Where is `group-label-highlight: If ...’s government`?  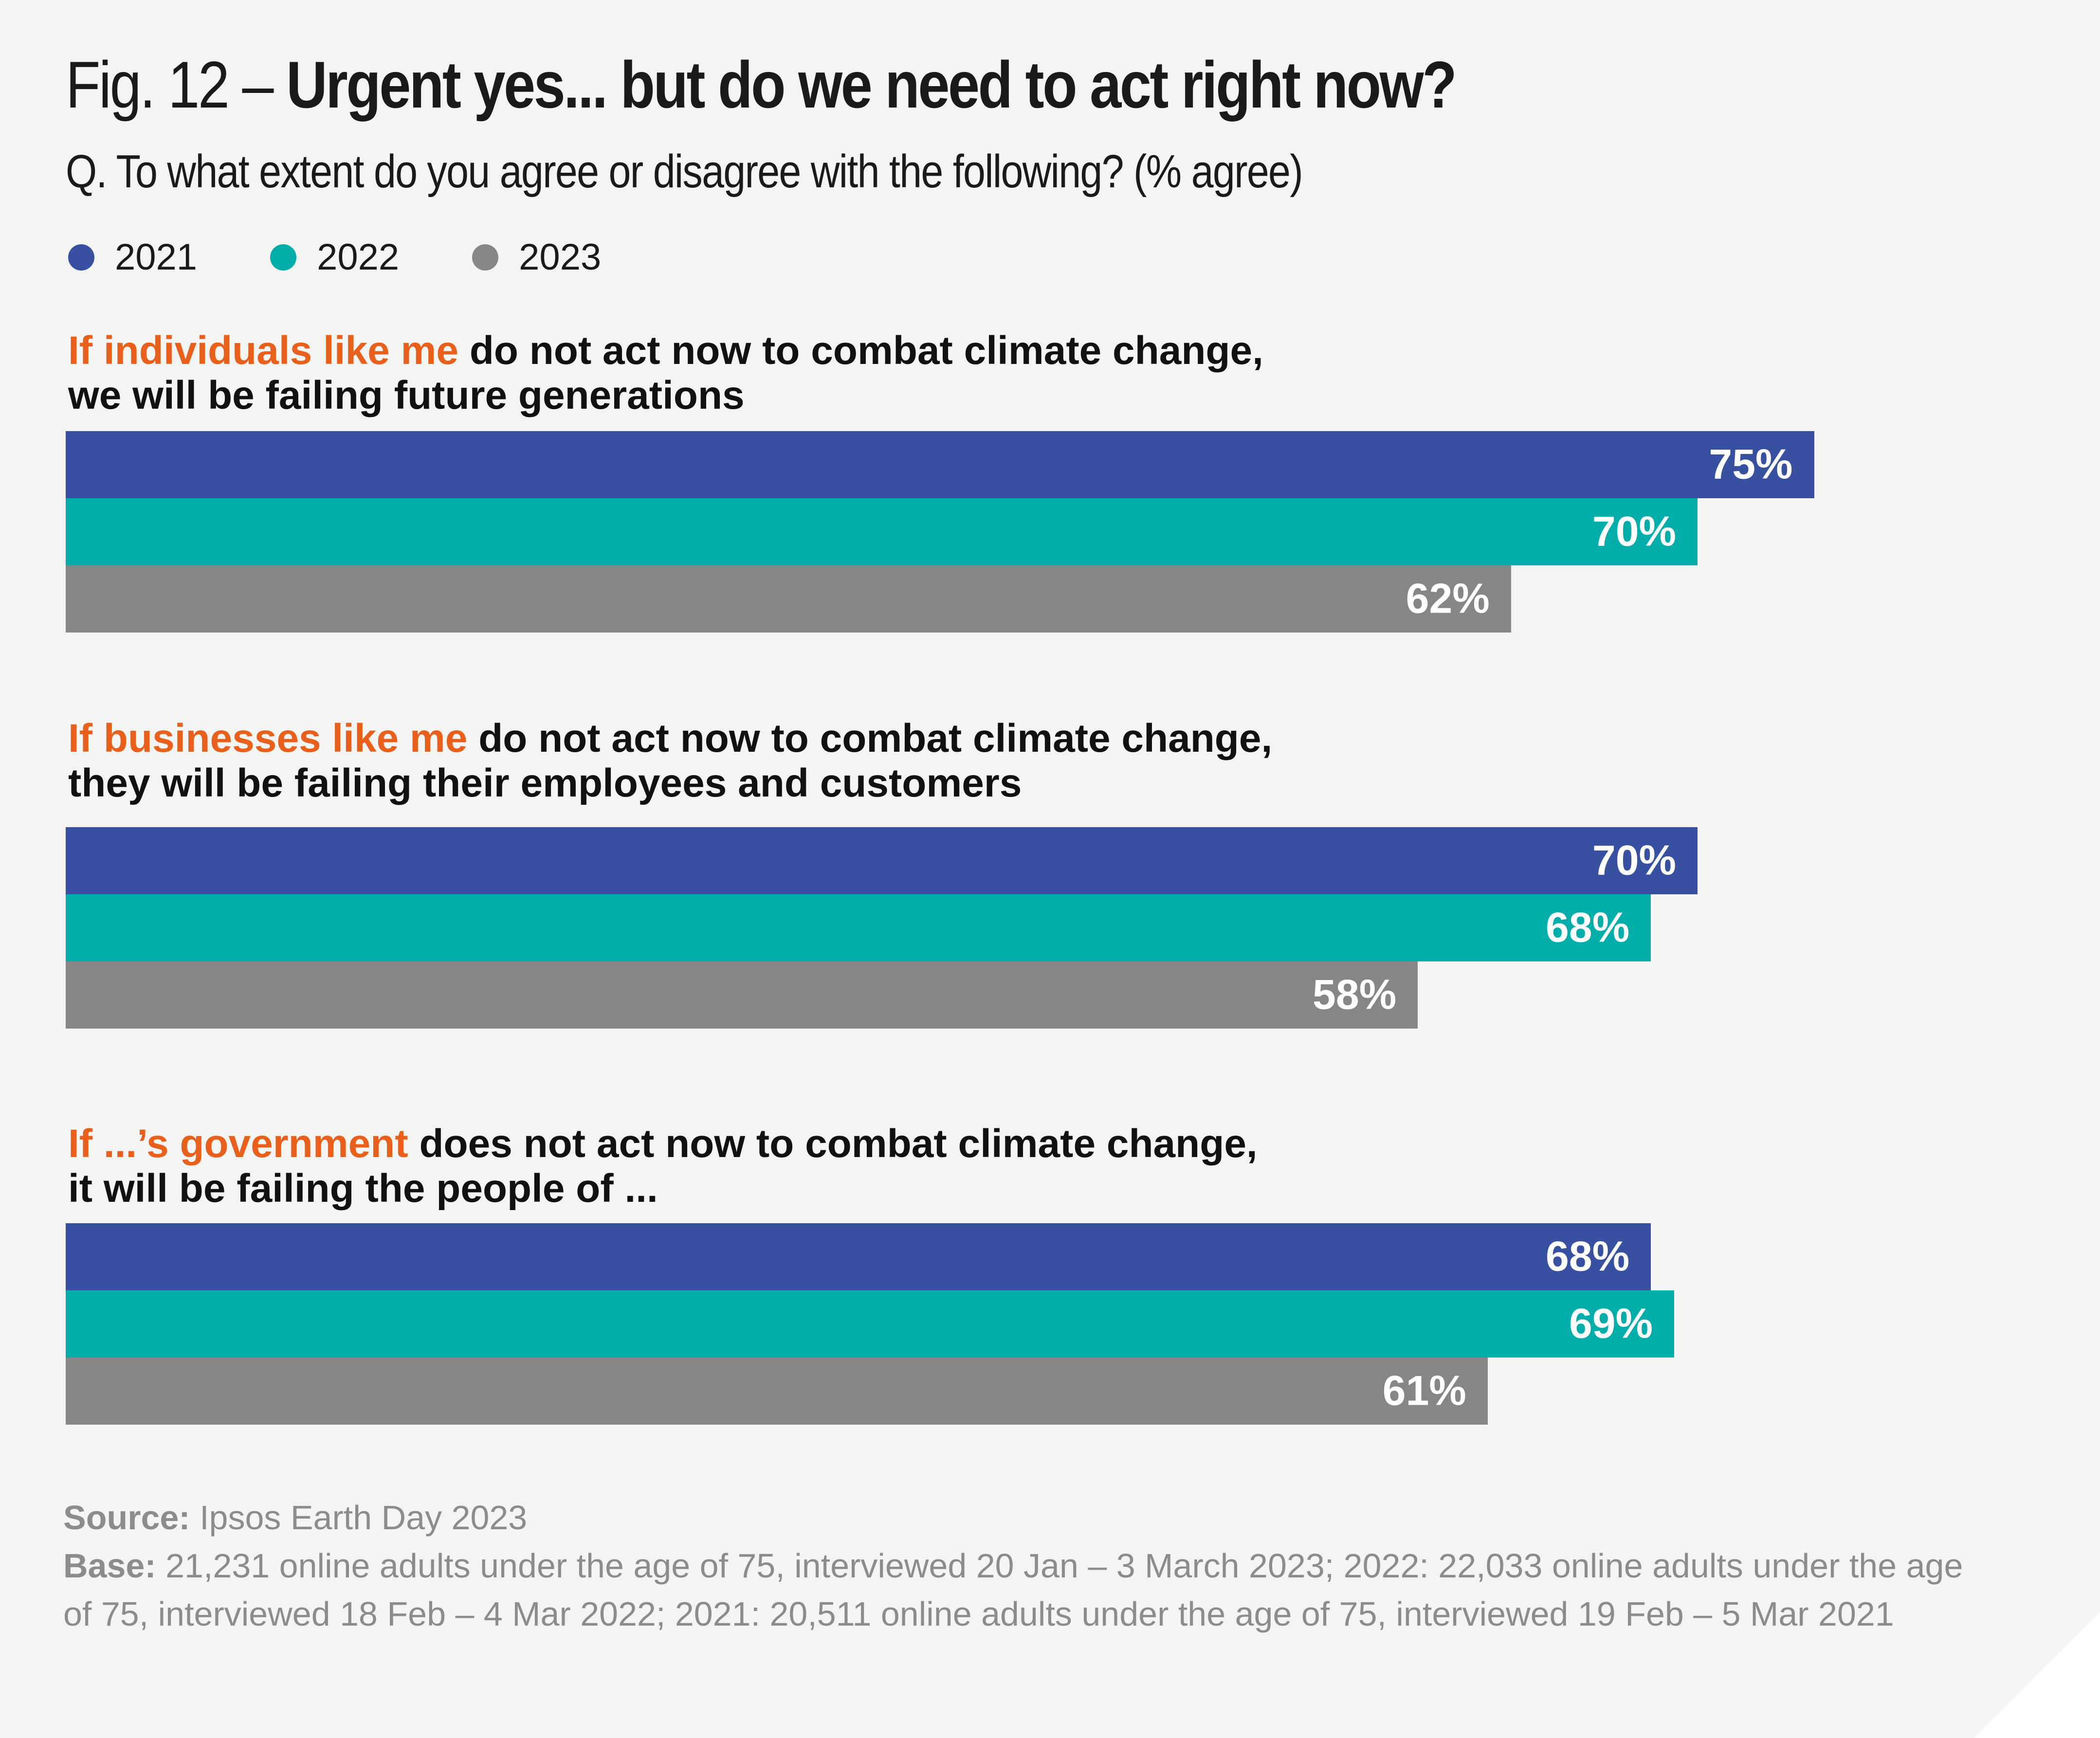 group-label-highlight: If ...’s government is located at coordinates (238, 1144).